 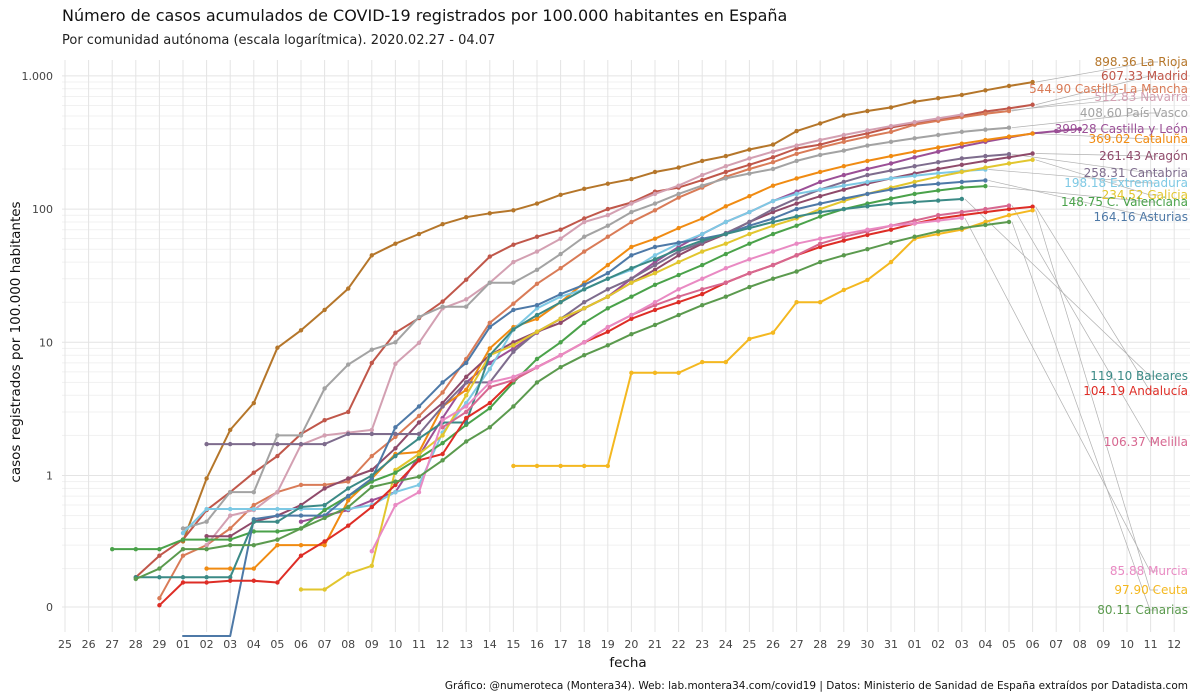 I want to click on x-tick-label: 02, so click(x=207, y=644).